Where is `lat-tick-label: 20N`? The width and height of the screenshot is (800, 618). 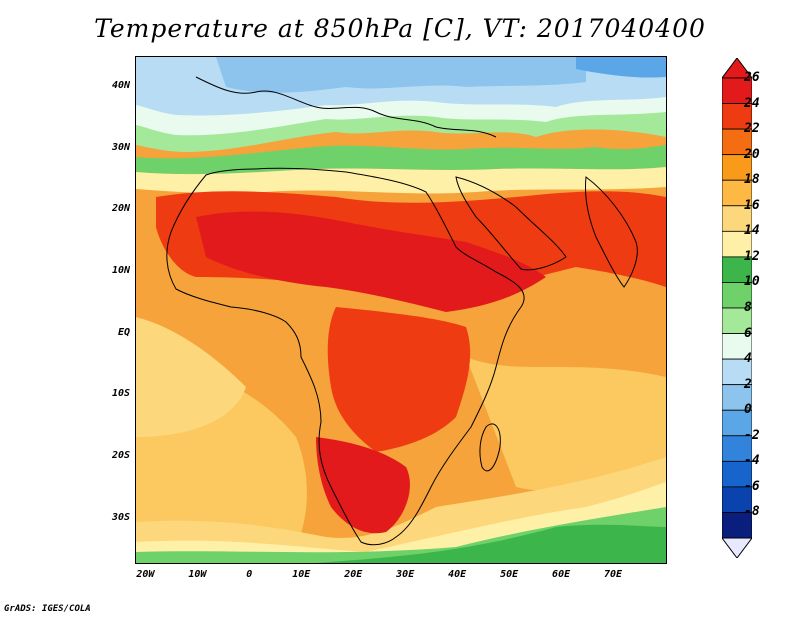
lat-tick-label: 20N is located at coordinates (120, 209).